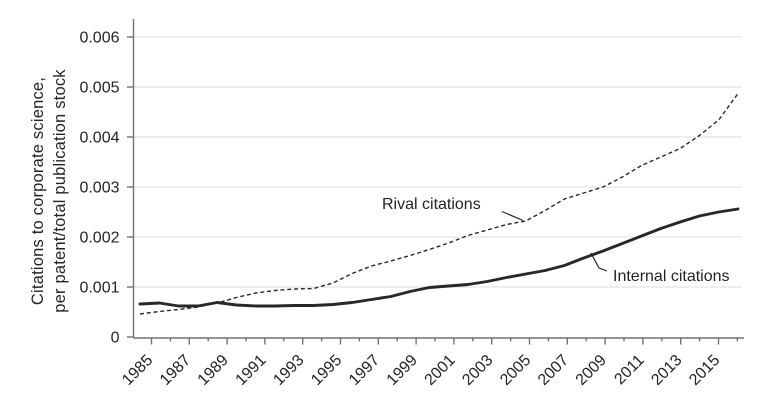 The width and height of the screenshot is (759, 403). I want to click on x-tick-label: 1993, so click(288, 370).